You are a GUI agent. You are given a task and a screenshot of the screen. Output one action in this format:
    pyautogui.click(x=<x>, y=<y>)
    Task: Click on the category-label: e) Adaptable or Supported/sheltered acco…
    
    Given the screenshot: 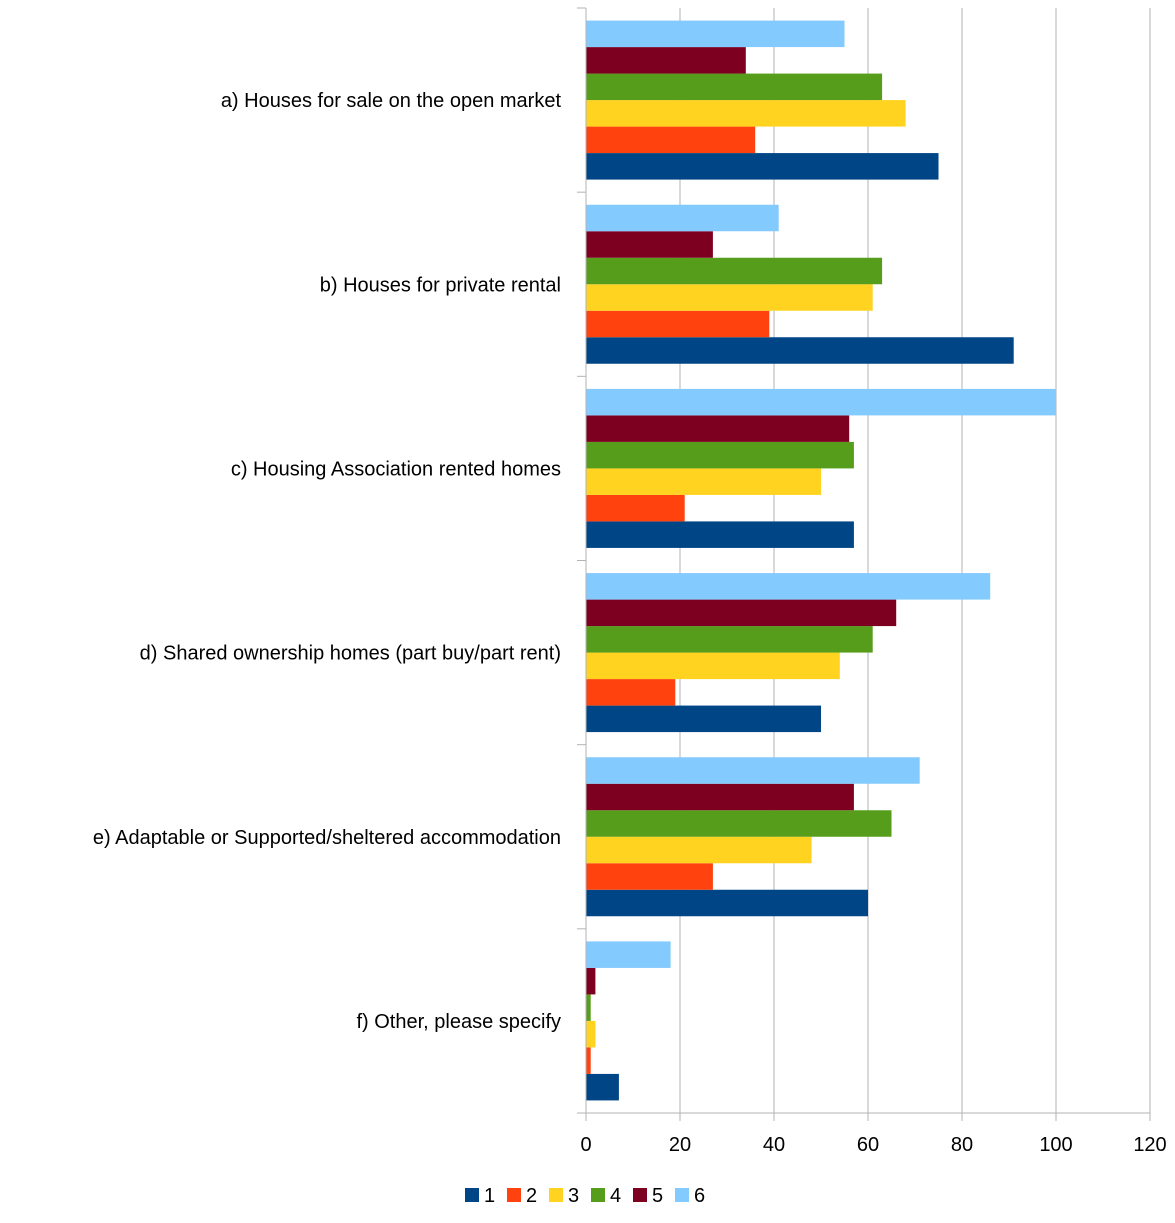 What is the action you would take?
    pyautogui.click(x=327, y=838)
    